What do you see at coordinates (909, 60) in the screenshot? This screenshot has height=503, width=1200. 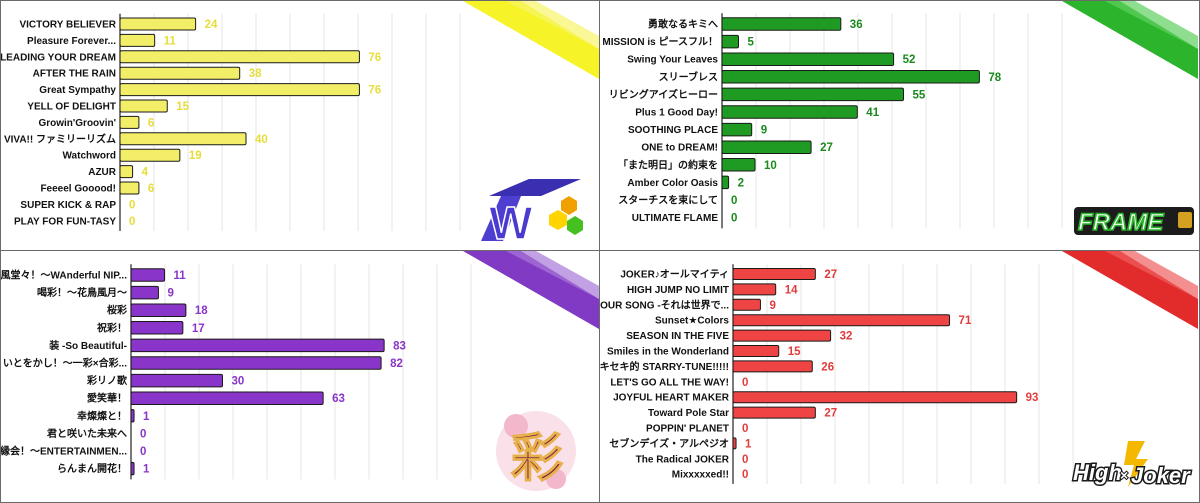 I see `data-label: 52` at bounding box center [909, 60].